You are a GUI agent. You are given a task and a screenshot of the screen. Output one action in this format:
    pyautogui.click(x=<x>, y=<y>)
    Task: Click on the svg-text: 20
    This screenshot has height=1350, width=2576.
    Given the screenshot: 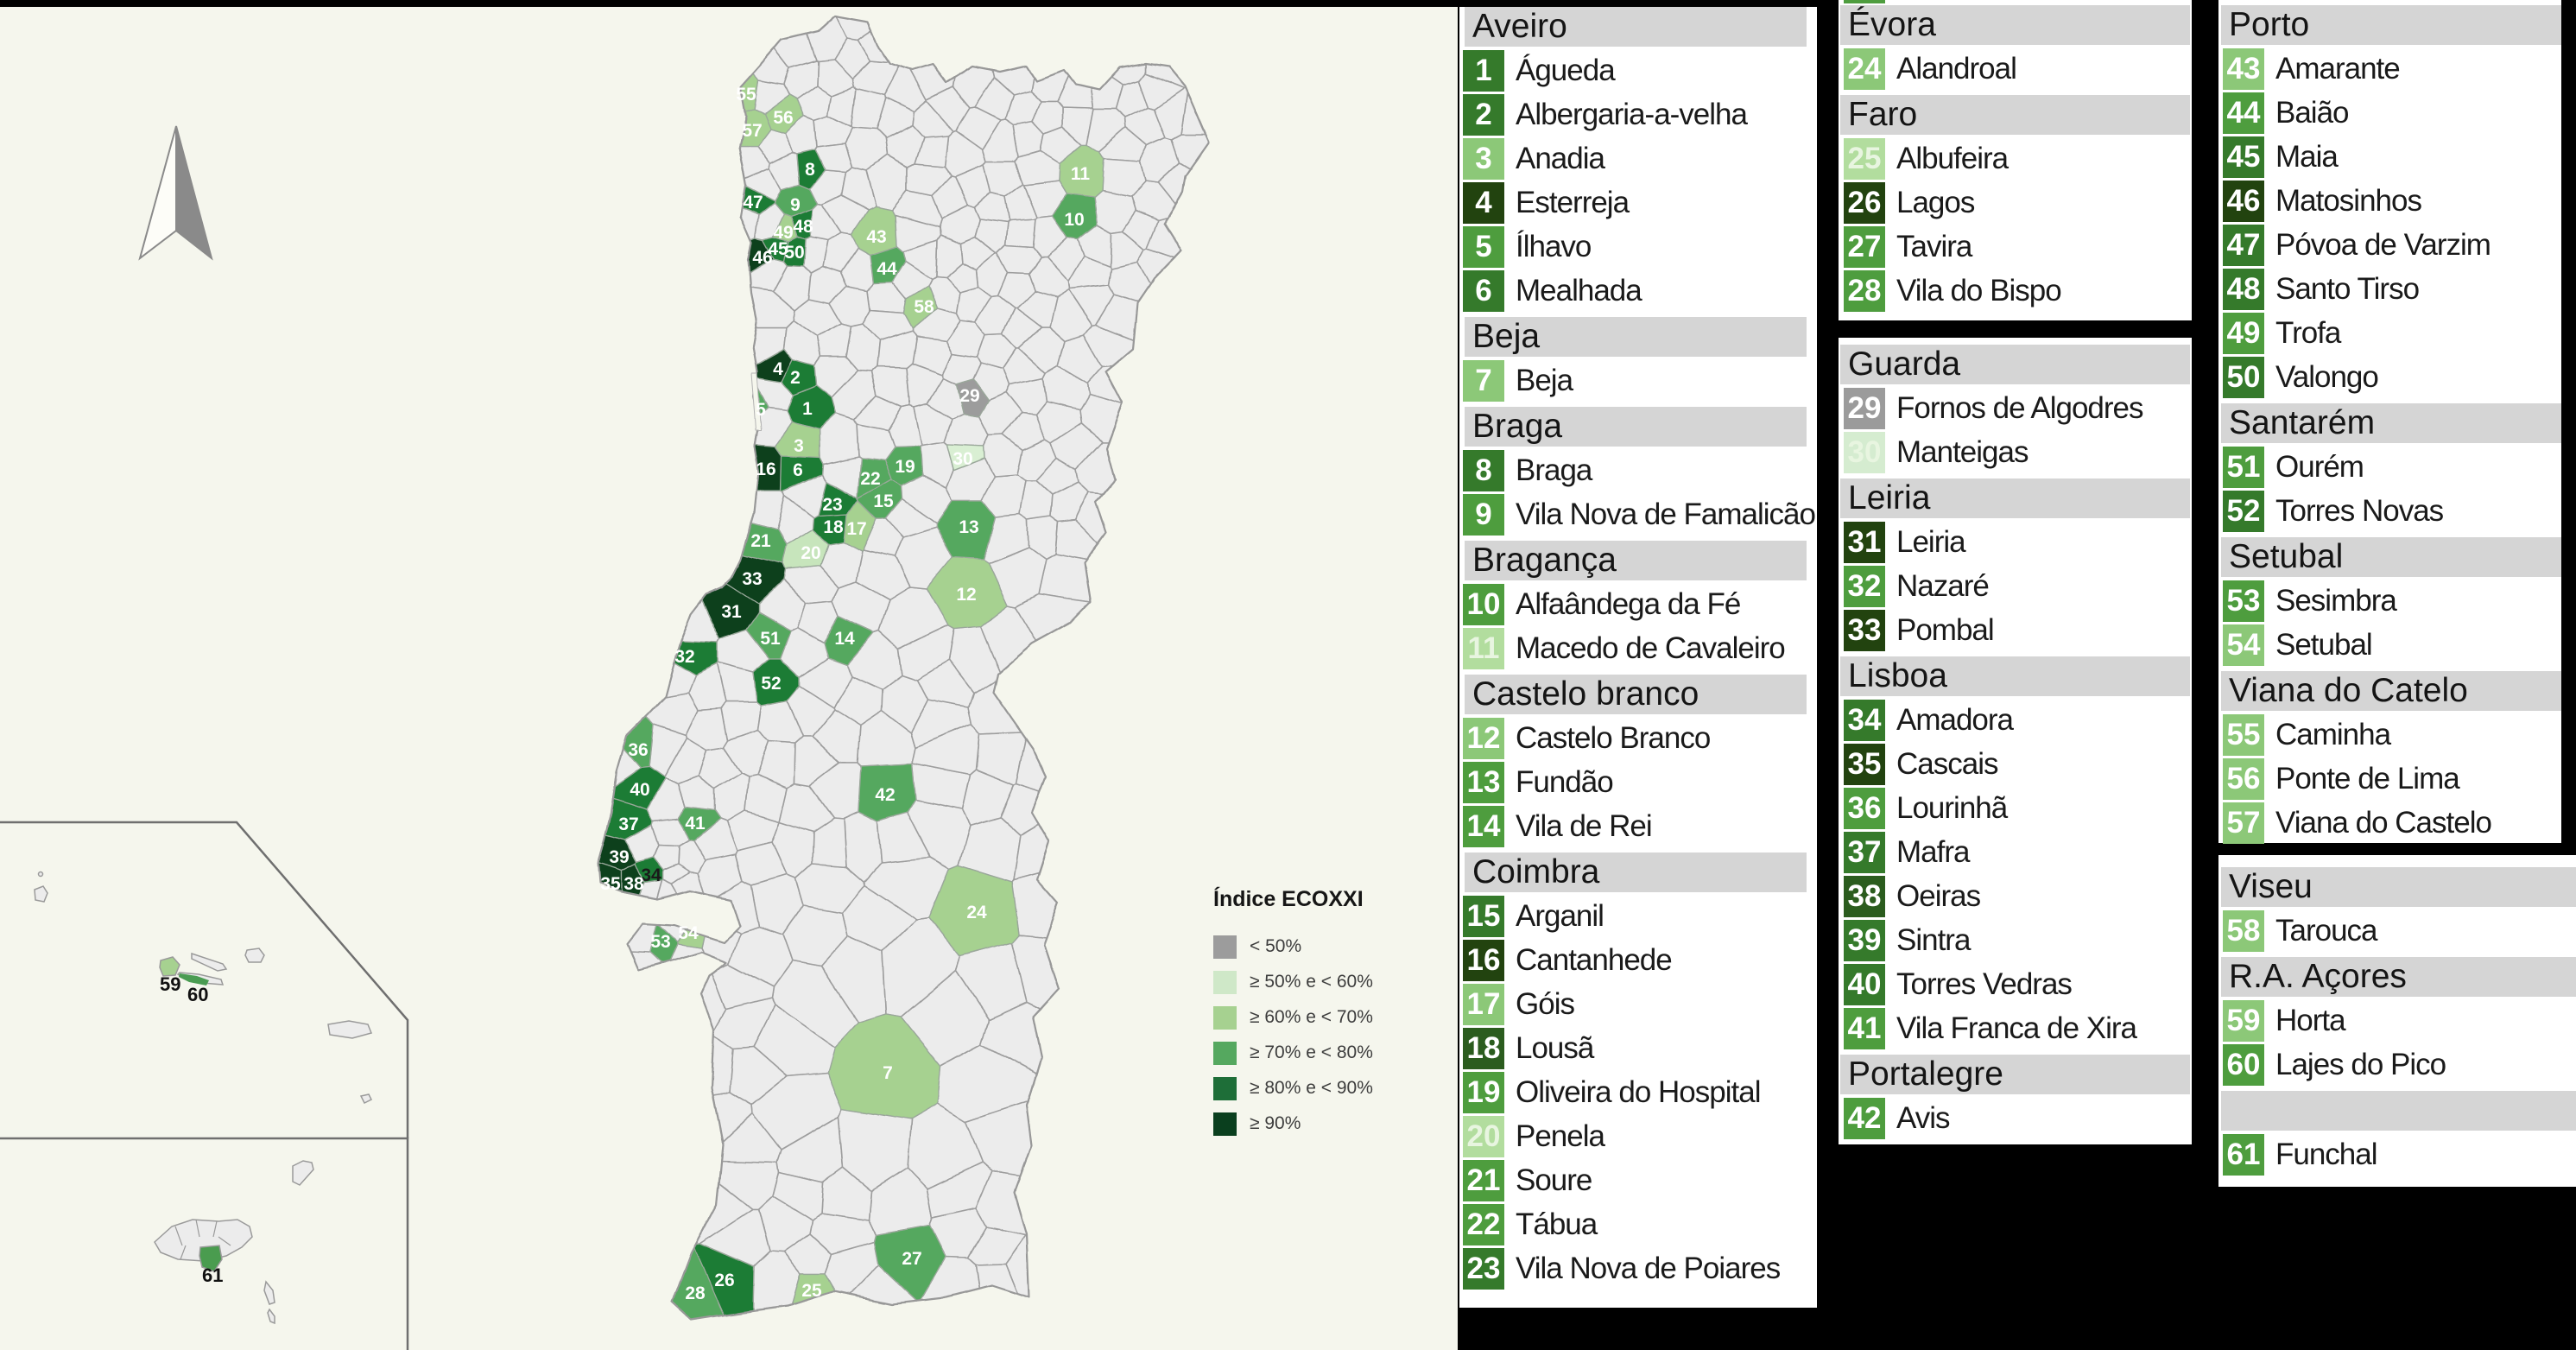 What is the action you would take?
    pyautogui.click(x=810, y=553)
    